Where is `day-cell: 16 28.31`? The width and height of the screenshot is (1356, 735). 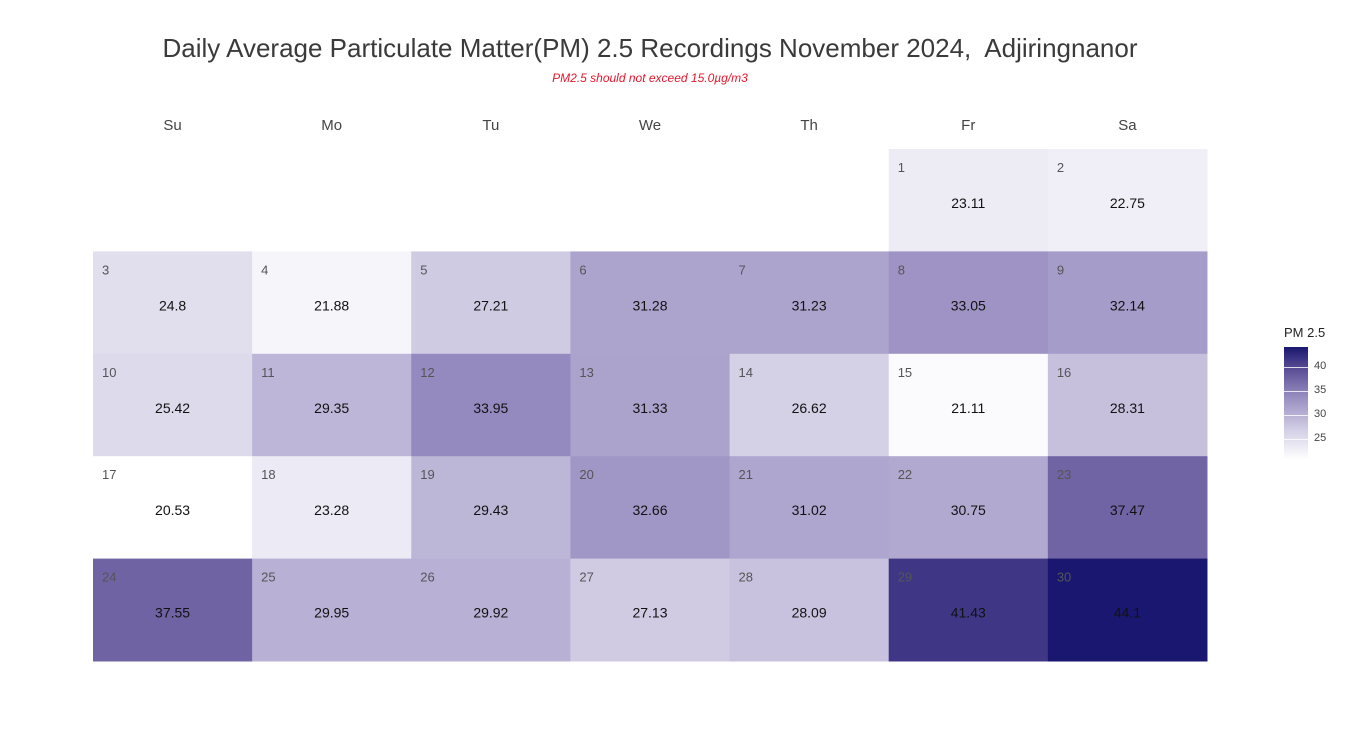 day-cell: 16 28.31 is located at coordinates (1127, 405).